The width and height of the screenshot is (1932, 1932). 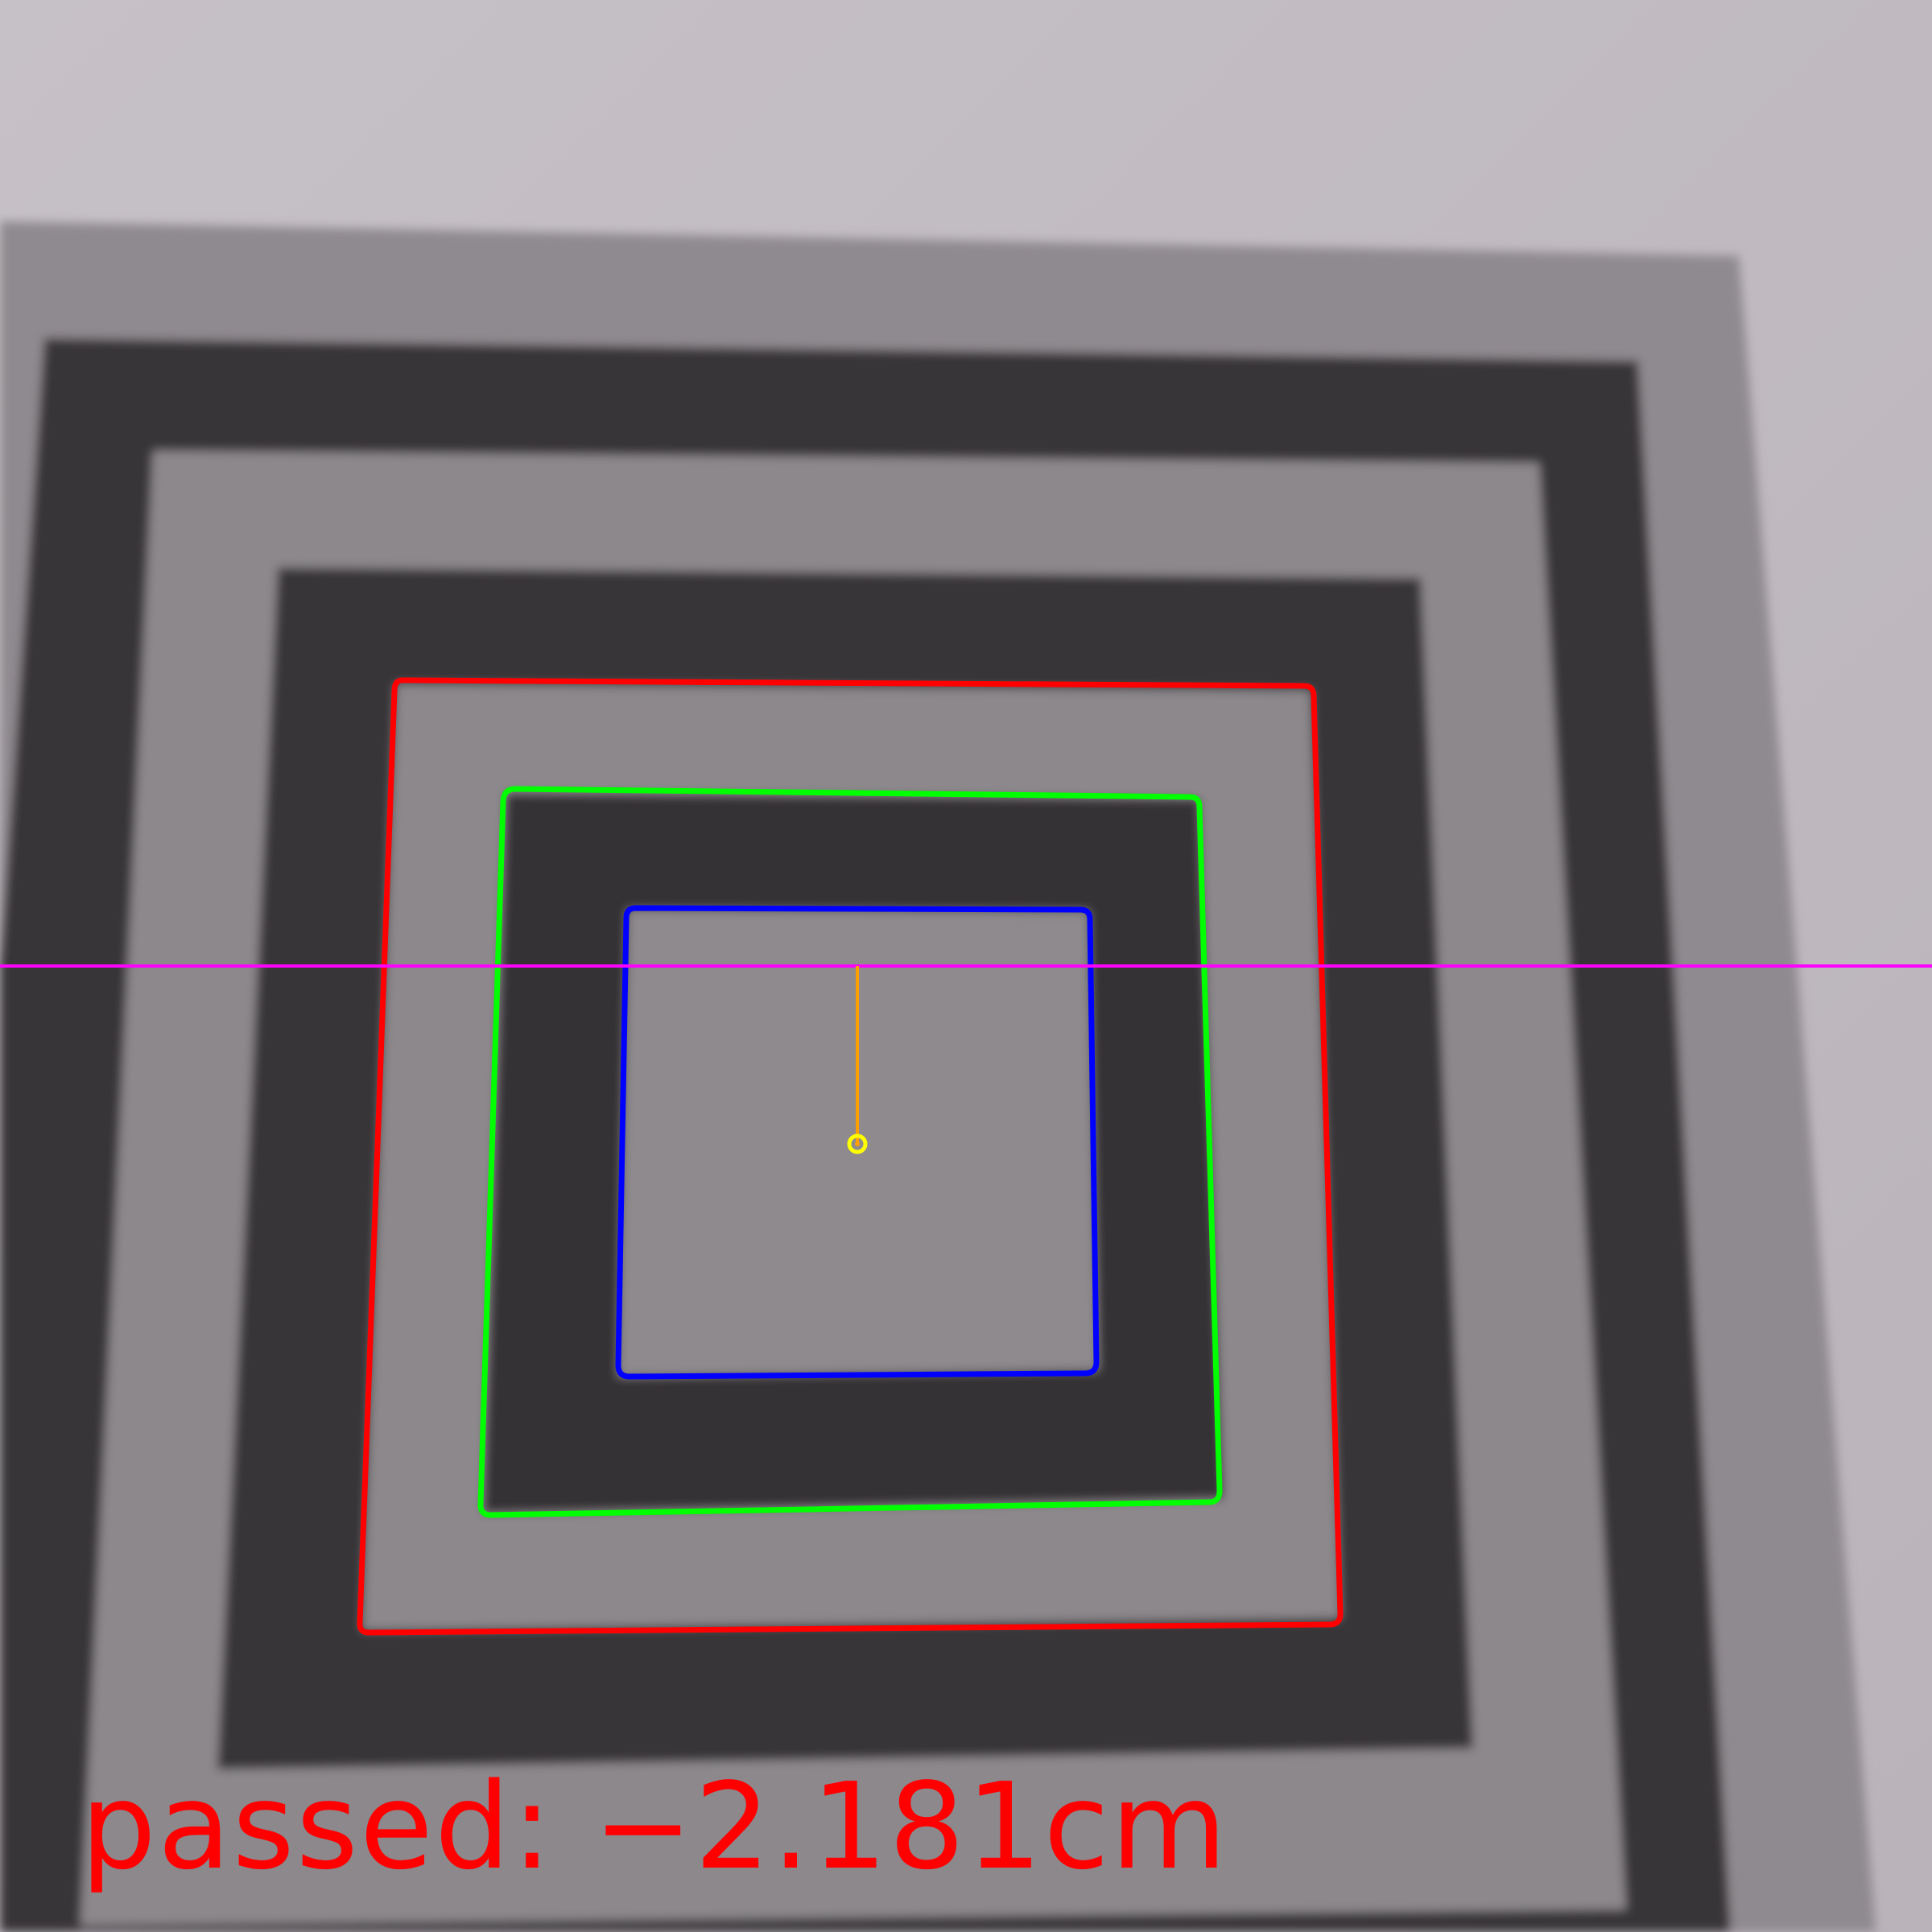 I want to click on inner-contour, so click(x=857, y=1142).